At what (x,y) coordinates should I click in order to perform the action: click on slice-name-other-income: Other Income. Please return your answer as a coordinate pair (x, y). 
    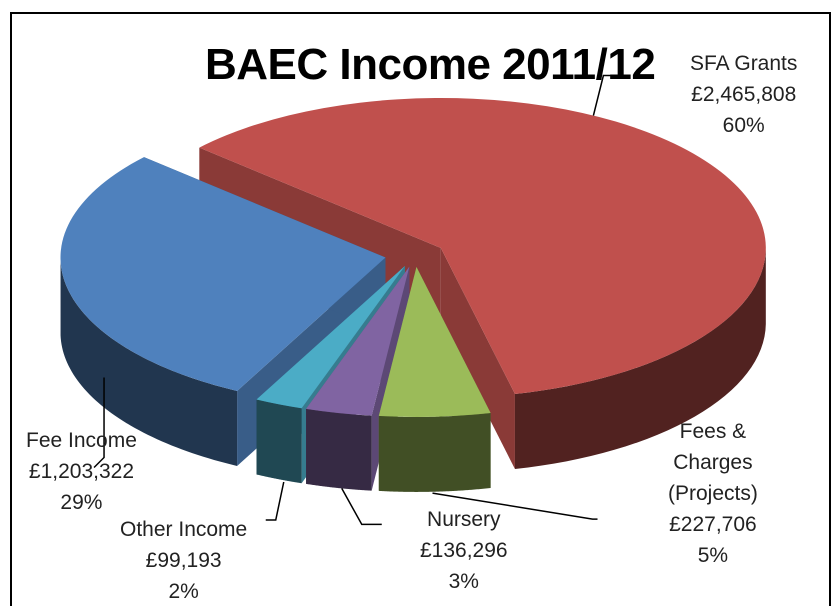
    Looking at the image, I should click on (184, 529).